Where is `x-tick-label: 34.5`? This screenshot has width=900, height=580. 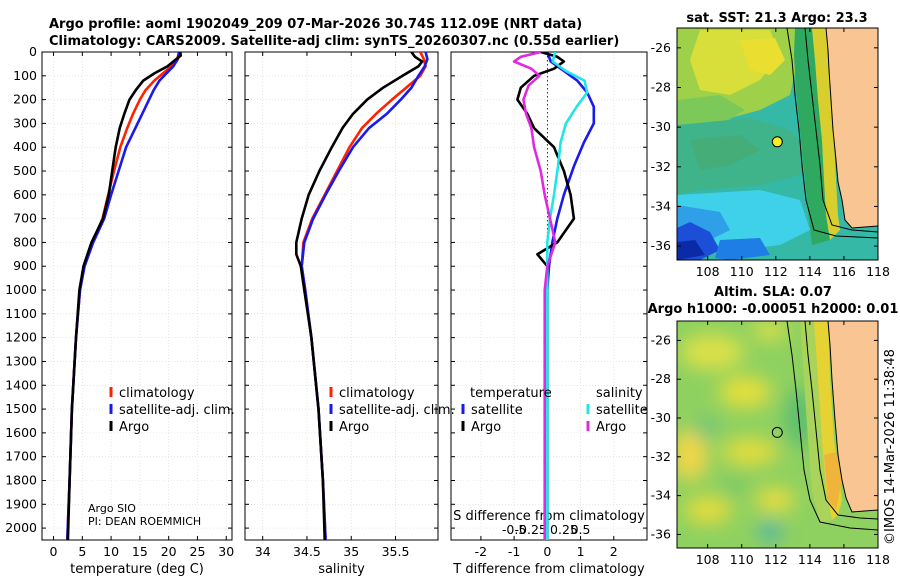
x-tick-label: 34.5 is located at coordinates (307, 551).